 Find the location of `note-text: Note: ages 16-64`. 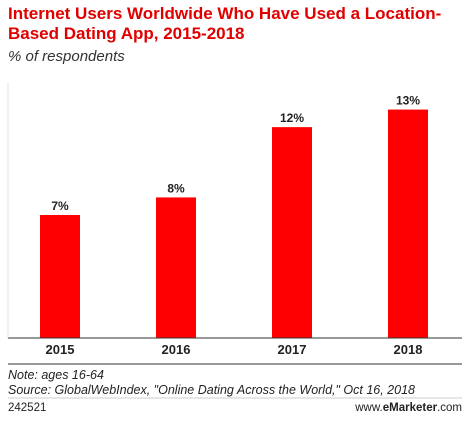

note-text: Note: ages 16-64 is located at coordinates (56, 375).